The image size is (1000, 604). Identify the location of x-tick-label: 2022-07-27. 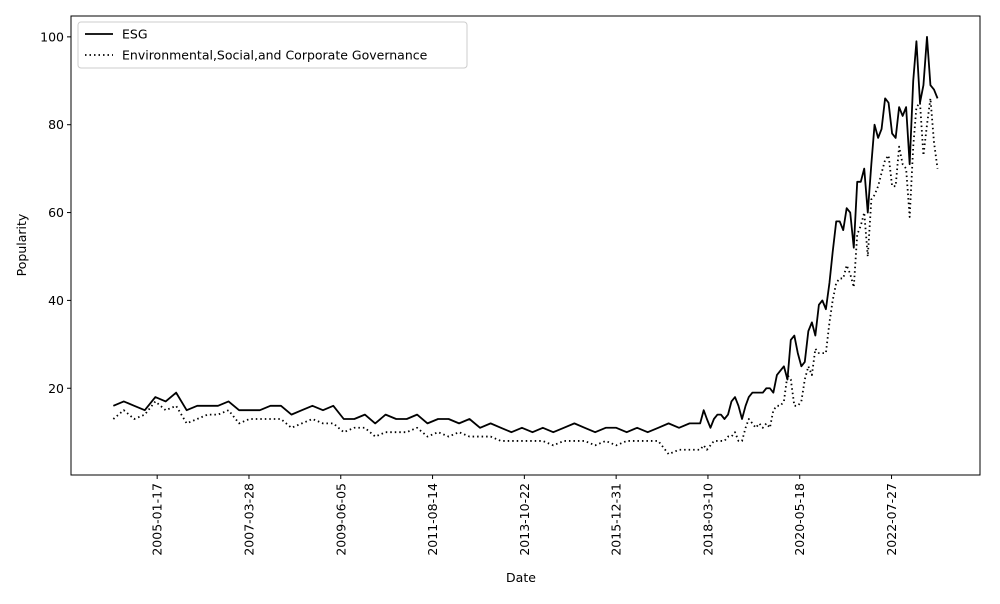
(891, 519).